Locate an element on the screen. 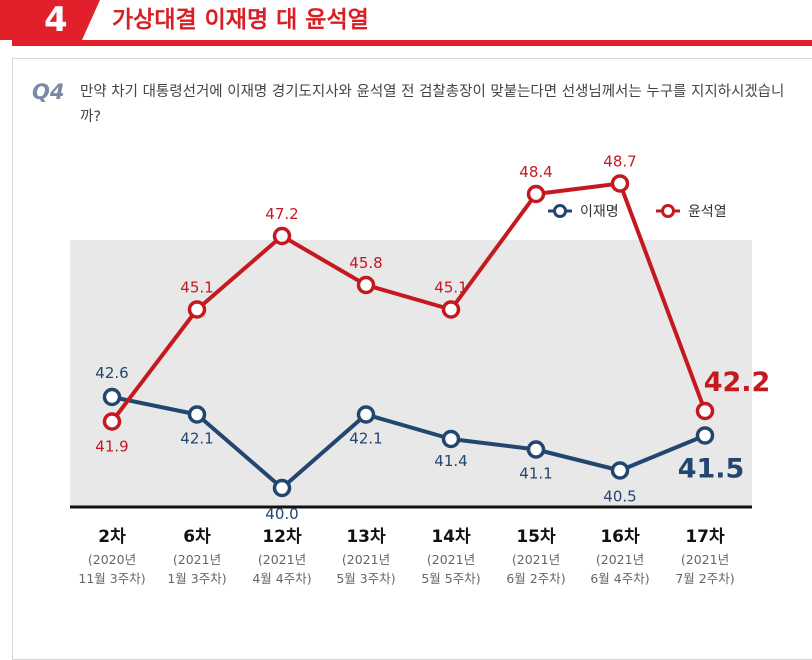  category-label: 17차 is located at coordinates (705, 537).